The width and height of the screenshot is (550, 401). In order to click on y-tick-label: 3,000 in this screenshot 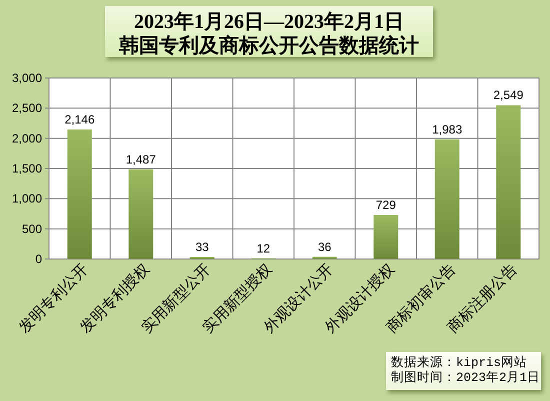, I will do `click(27, 78)`.